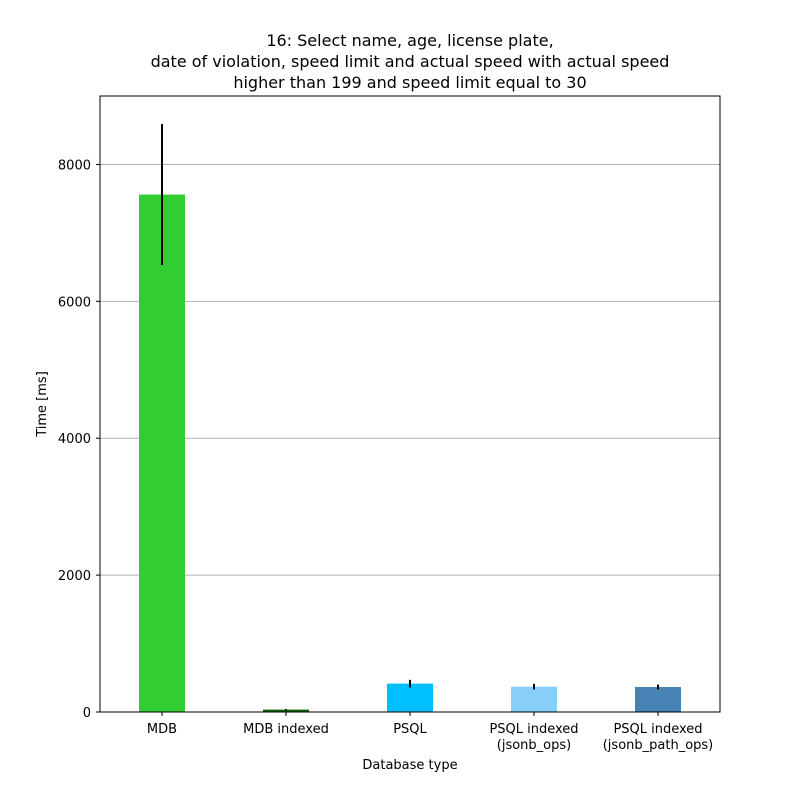 The width and height of the screenshot is (800, 804). Describe the element at coordinates (658, 745) in the screenshot. I see `x-tick-label: (jsonb_path_ops)` at that location.